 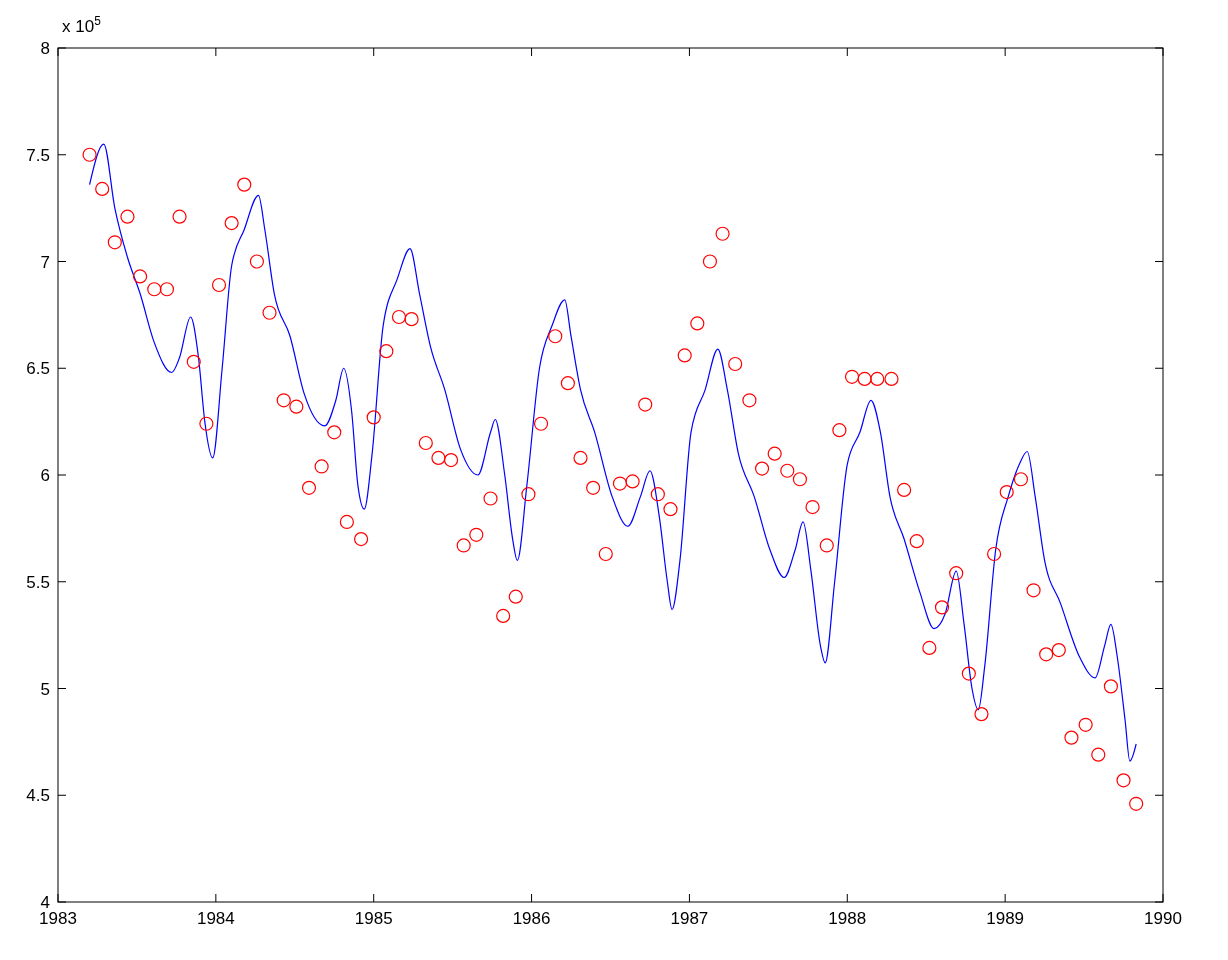 What do you see at coordinates (373, 918) in the screenshot?
I see `x-tick-label: 1985` at bounding box center [373, 918].